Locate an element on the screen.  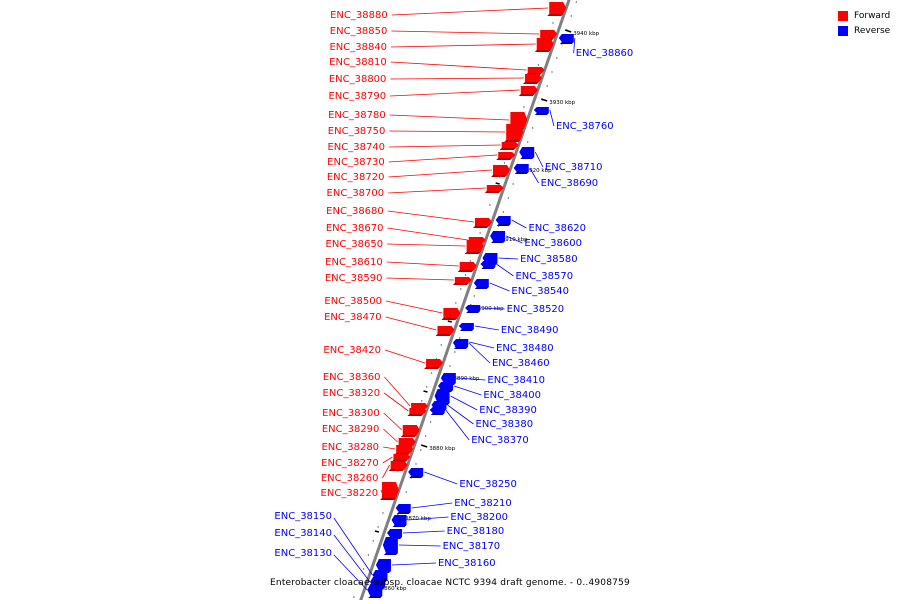
forward-gene-label: ENC_38850 is located at coordinates (359, 31).